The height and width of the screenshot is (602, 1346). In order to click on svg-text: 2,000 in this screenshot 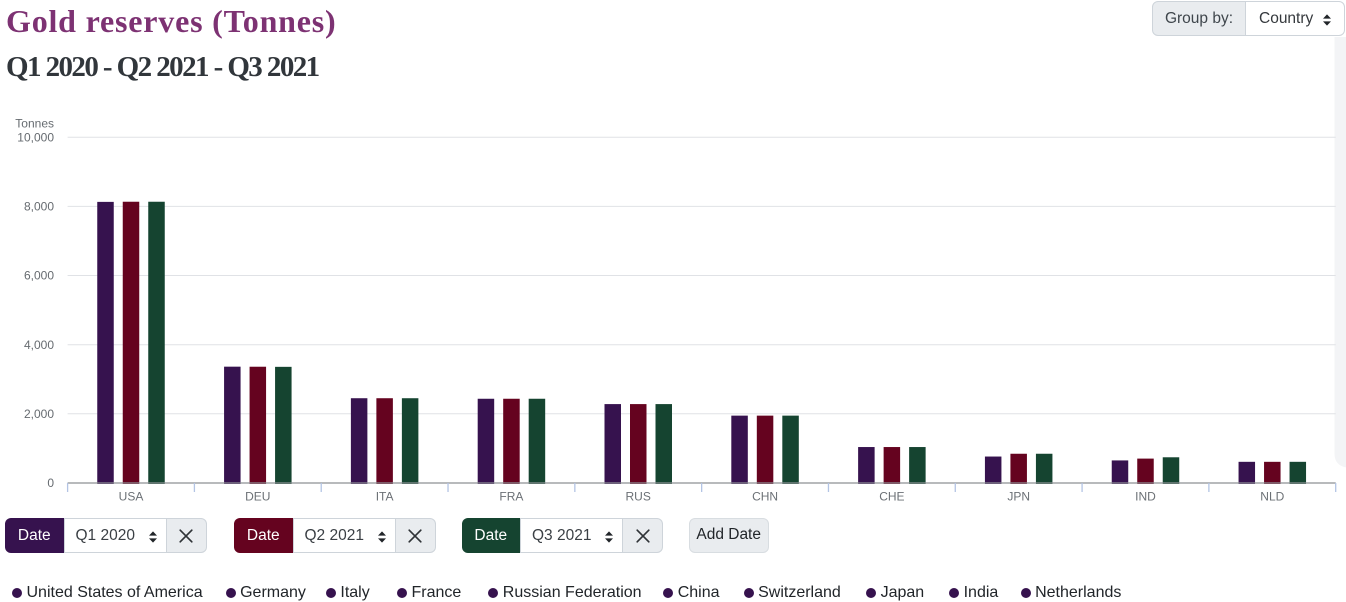, I will do `click(39, 414)`.